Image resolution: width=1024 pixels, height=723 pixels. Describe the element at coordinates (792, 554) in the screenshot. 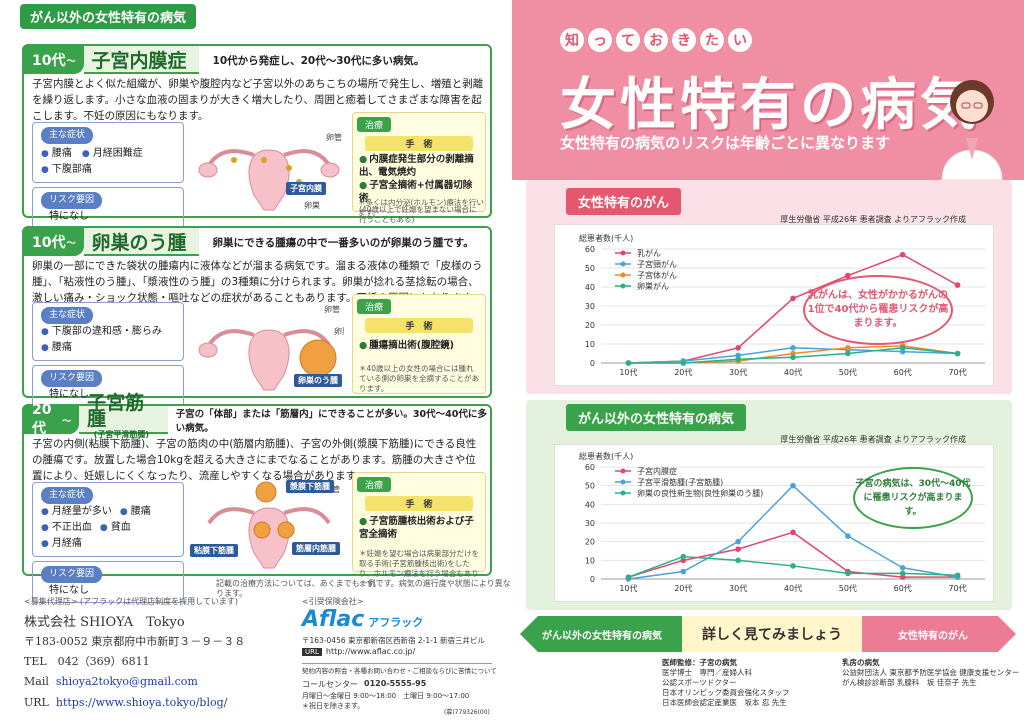

I see `series-line` at that location.